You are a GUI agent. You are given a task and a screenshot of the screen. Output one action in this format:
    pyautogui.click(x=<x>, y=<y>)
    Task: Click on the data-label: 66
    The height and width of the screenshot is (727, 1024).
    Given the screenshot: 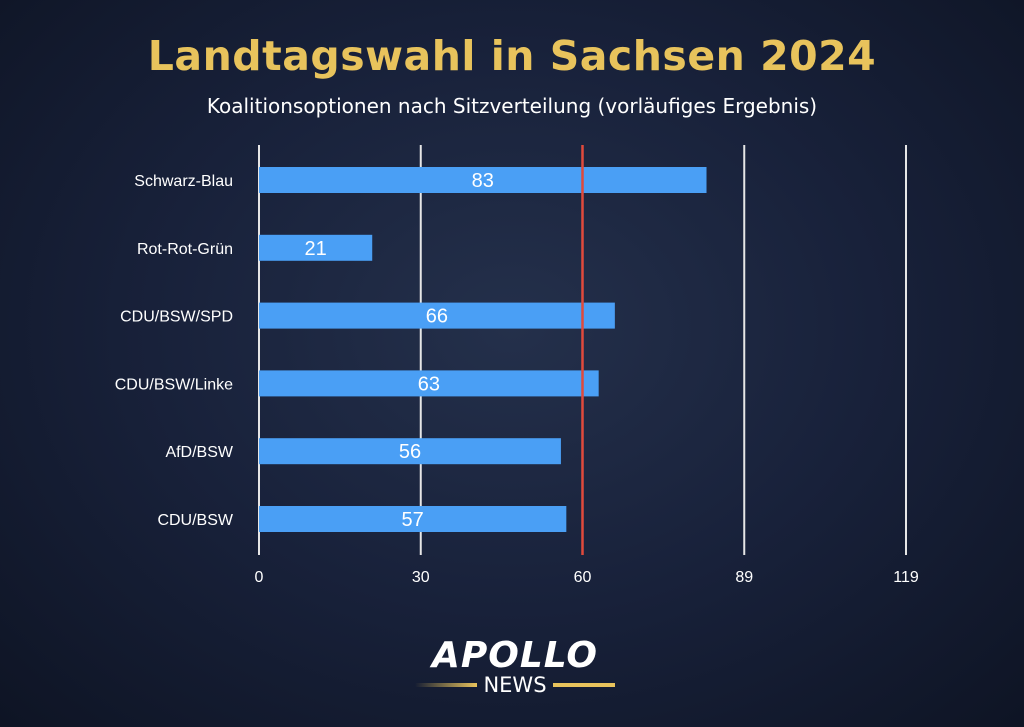 What is the action you would take?
    pyautogui.click(x=437, y=317)
    